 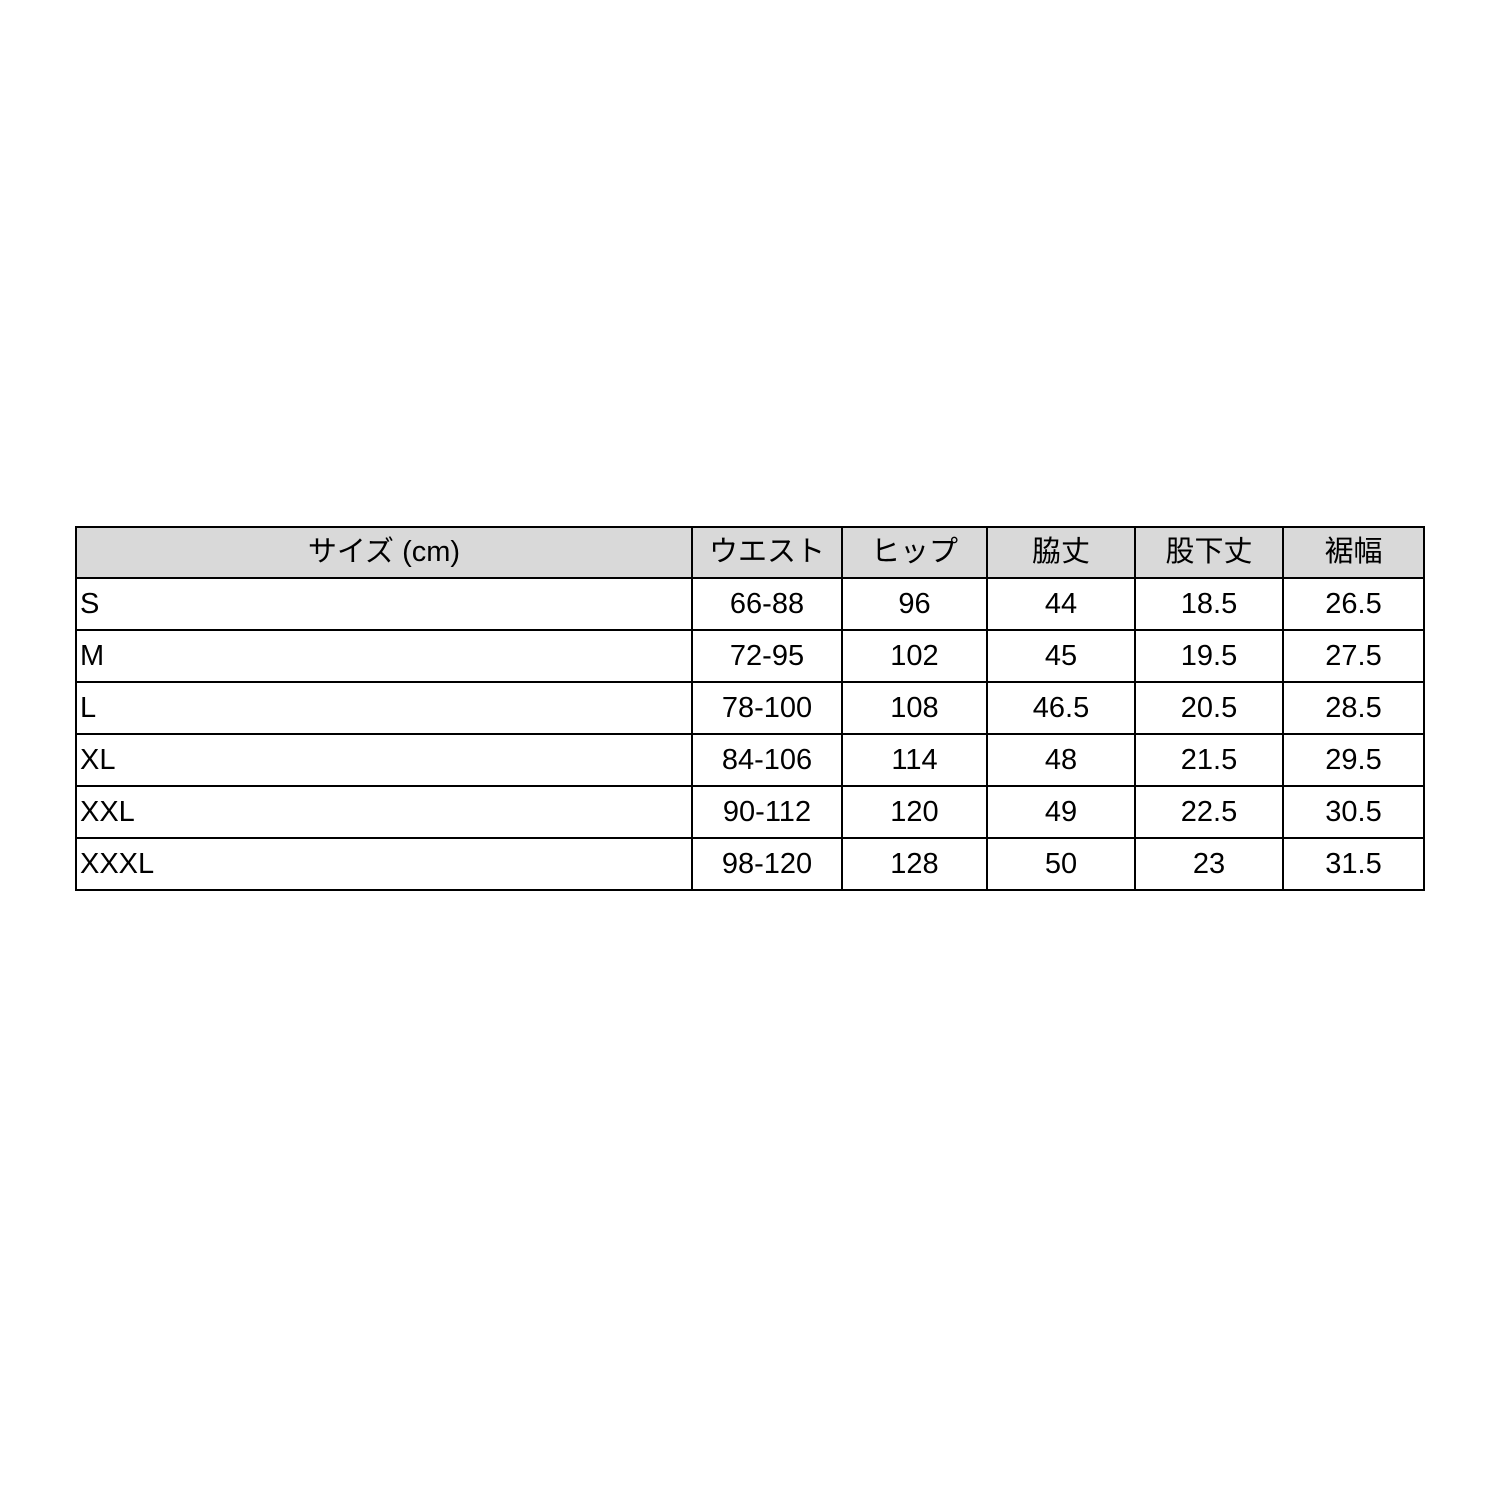 What do you see at coordinates (384, 604) in the screenshot?
I see `size-label-cell: S` at bounding box center [384, 604].